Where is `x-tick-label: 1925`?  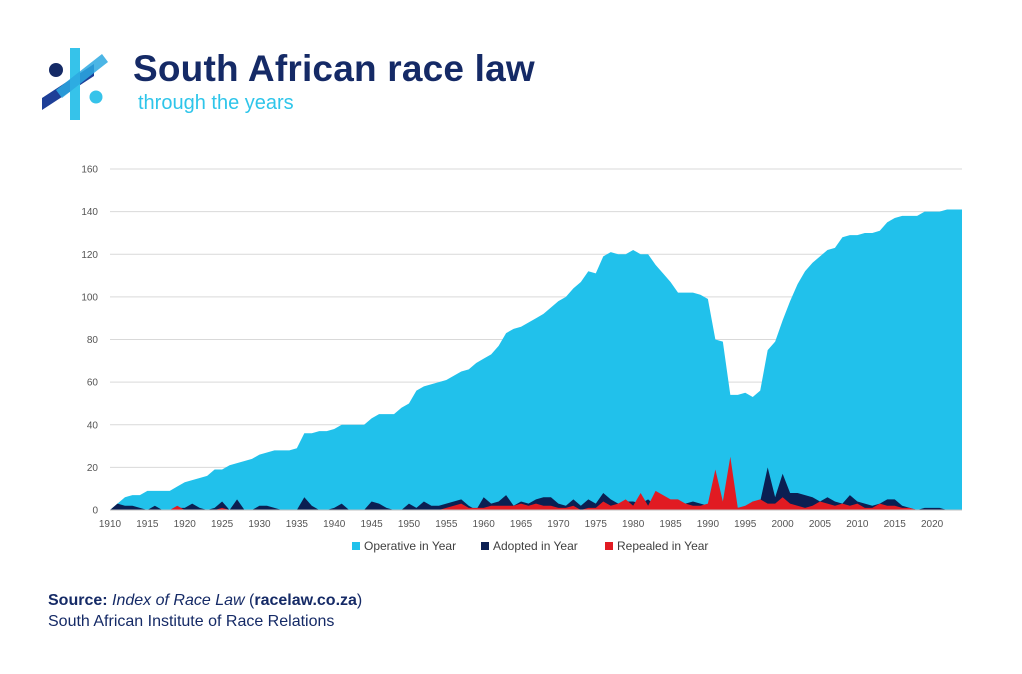 x-tick-label: 1925 is located at coordinates (222, 524).